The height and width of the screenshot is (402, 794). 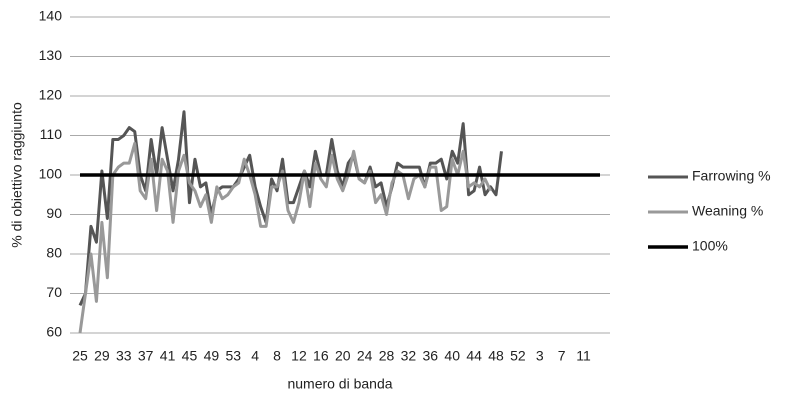 I want to click on x-tick-label: 52, so click(x=518, y=356).